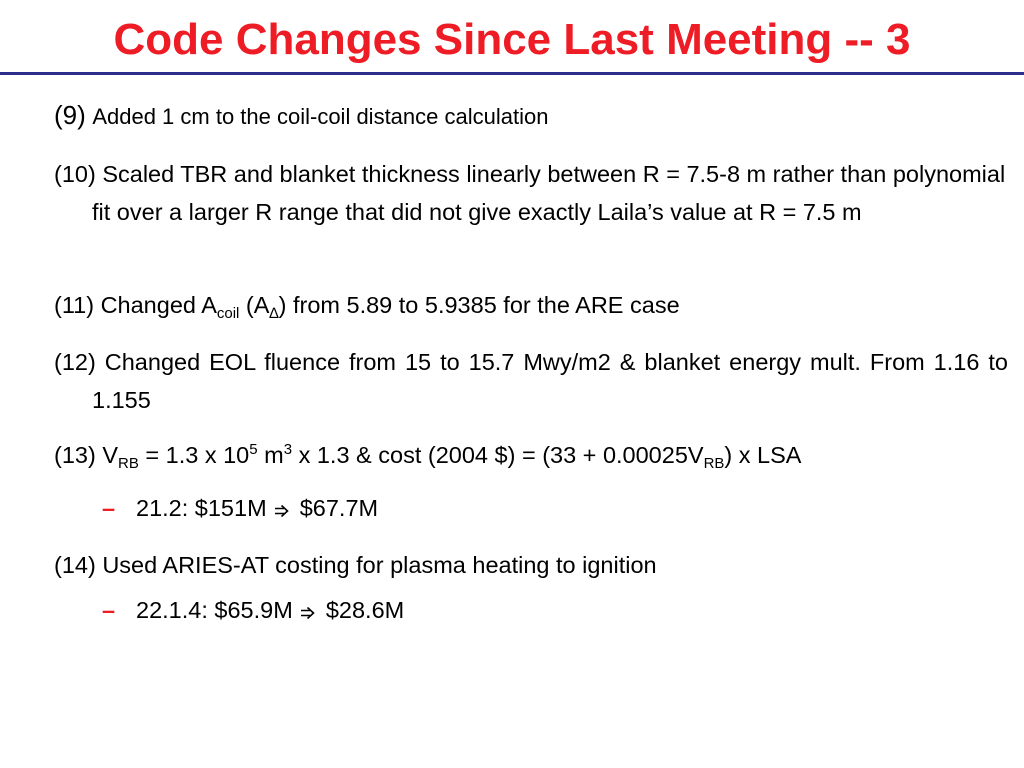  What do you see at coordinates (253, 449) in the screenshot?
I see `item-13-superscript-5: 5` at bounding box center [253, 449].